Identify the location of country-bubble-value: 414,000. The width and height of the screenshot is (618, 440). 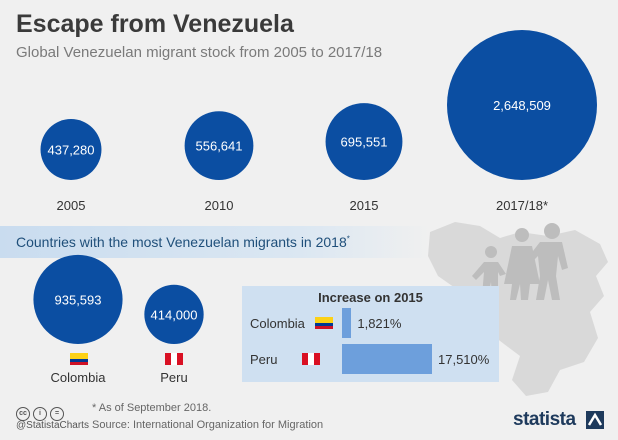
(174, 314).